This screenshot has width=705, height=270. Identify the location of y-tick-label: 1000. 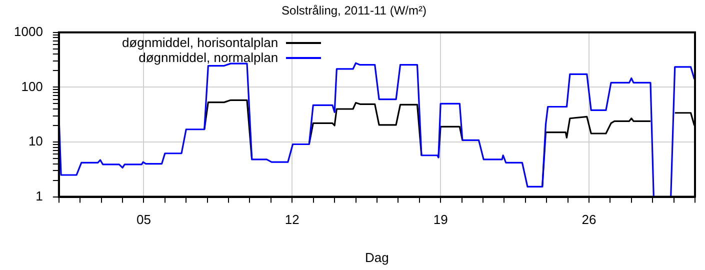
(28, 31).